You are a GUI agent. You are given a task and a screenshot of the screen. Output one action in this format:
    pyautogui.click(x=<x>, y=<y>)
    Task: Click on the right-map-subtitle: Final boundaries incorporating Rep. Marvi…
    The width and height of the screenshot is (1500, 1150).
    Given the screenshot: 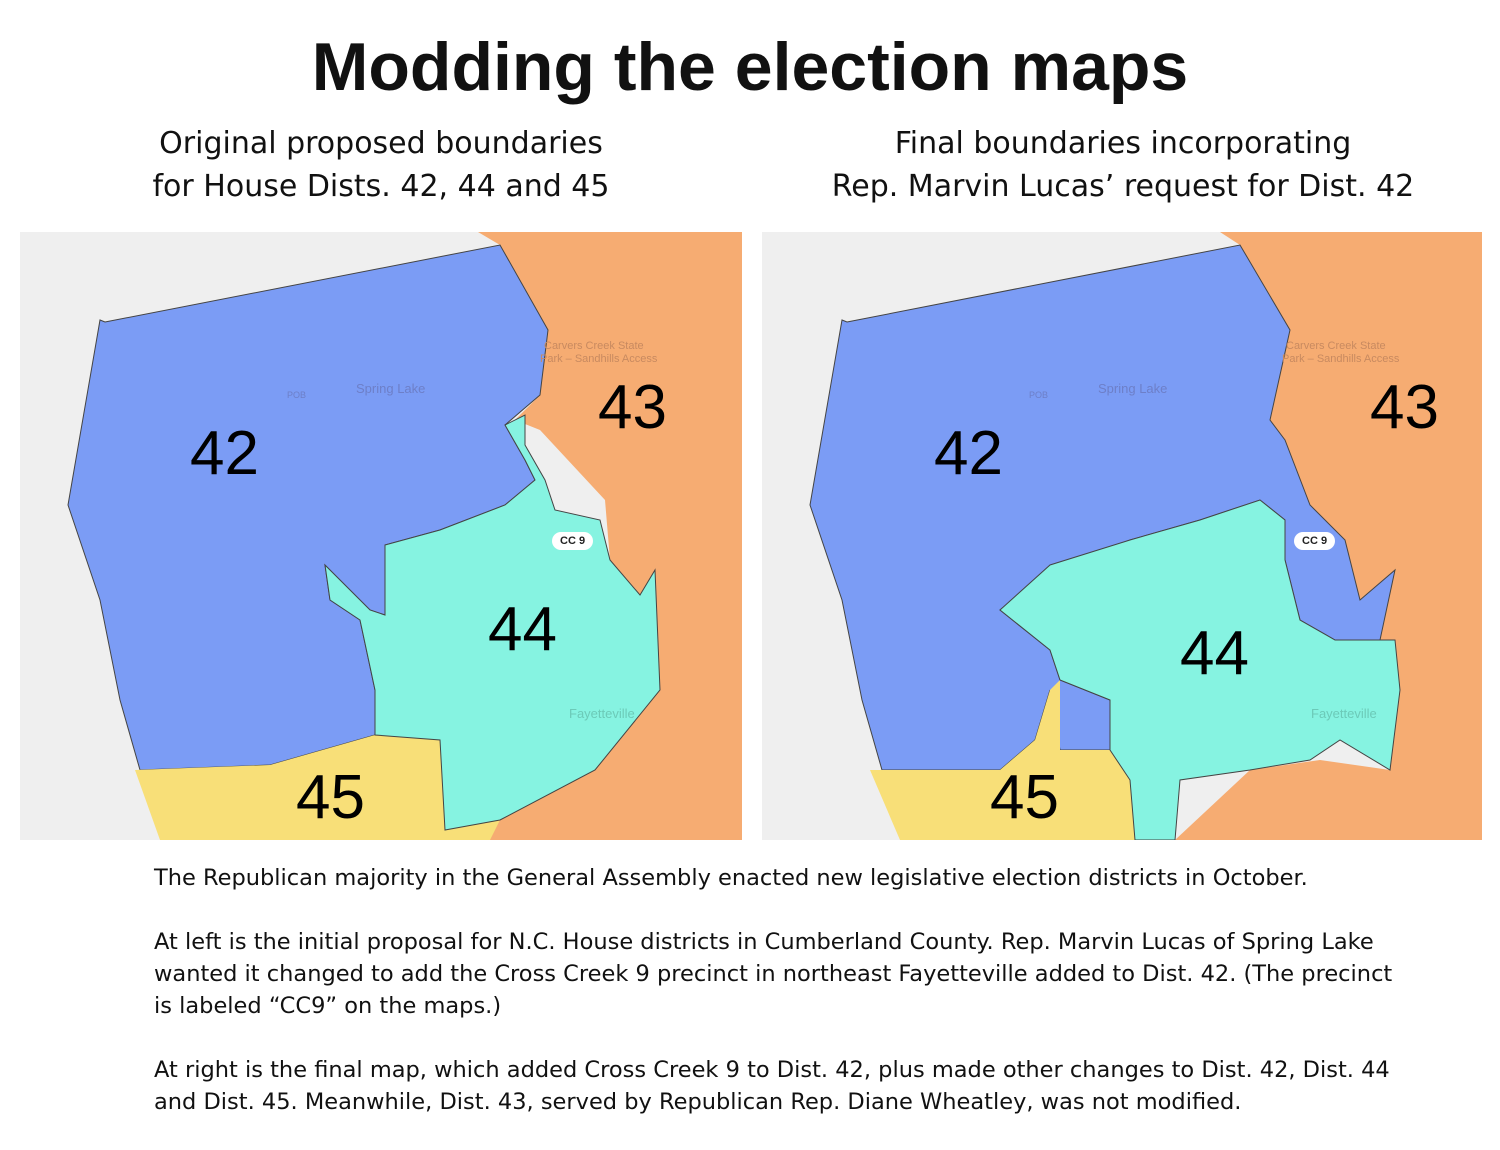 What is the action you would take?
    pyautogui.click(x=1123, y=165)
    